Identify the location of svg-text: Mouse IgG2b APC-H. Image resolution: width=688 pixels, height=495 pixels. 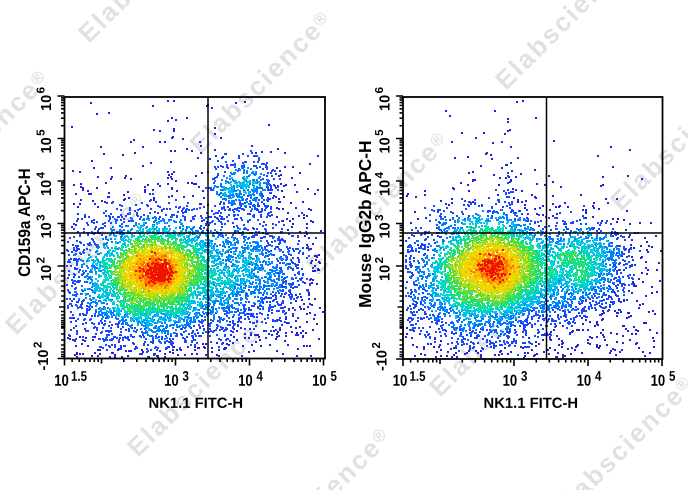
(365, 224).